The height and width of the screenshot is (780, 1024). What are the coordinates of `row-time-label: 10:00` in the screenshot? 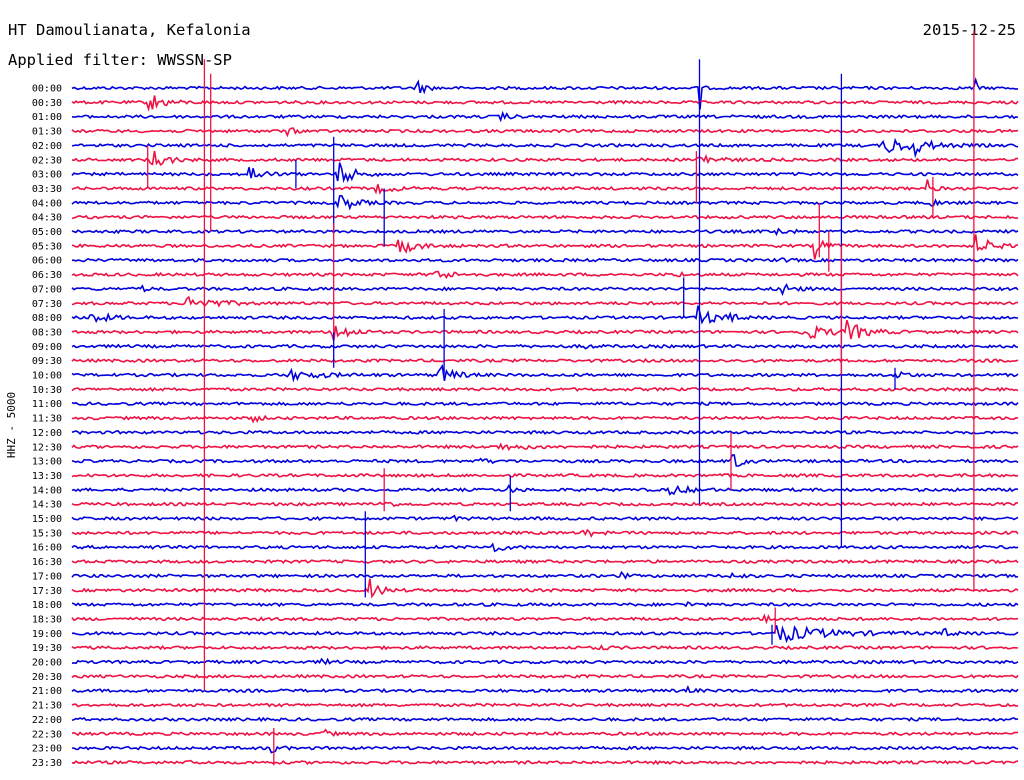 It's located at (47, 376).